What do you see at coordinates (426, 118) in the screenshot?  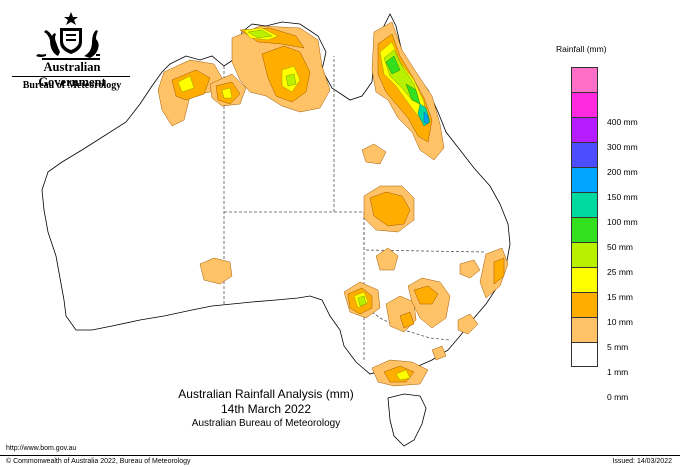 I see `rain-100mm-areas` at bounding box center [426, 118].